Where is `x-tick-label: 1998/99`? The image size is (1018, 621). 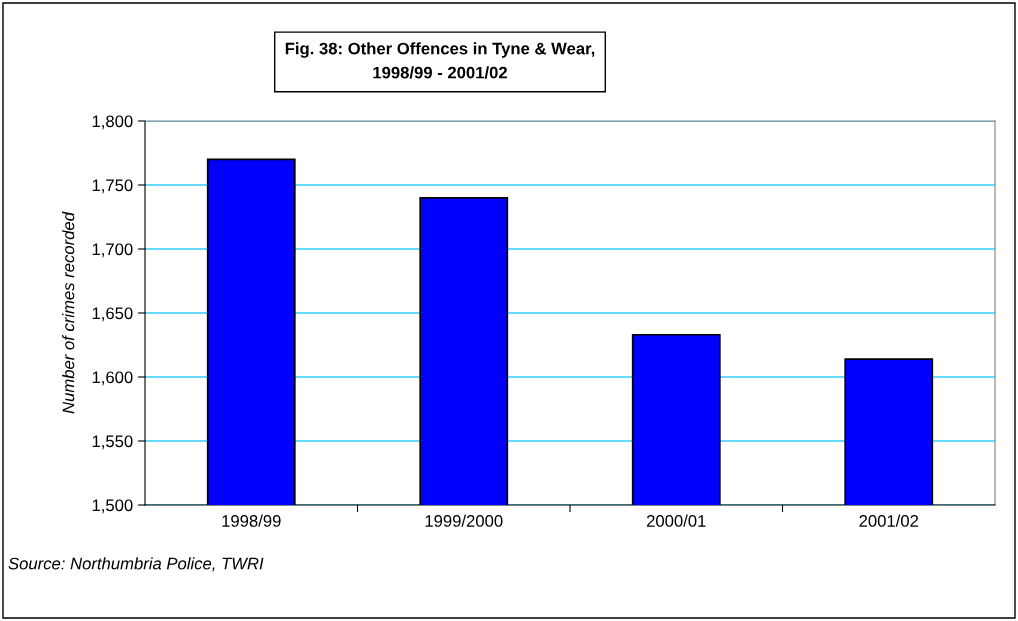 x-tick-label: 1998/99 is located at coordinates (251, 520).